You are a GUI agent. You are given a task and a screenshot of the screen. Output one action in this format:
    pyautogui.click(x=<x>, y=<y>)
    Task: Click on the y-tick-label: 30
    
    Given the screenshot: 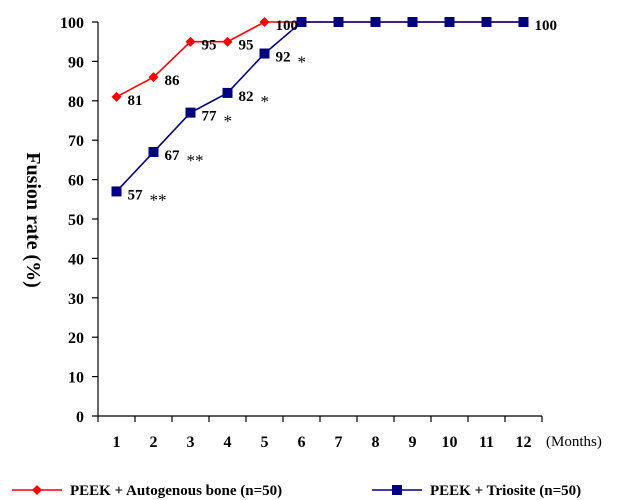 What is the action you would take?
    pyautogui.click(x=76, y=299)
    